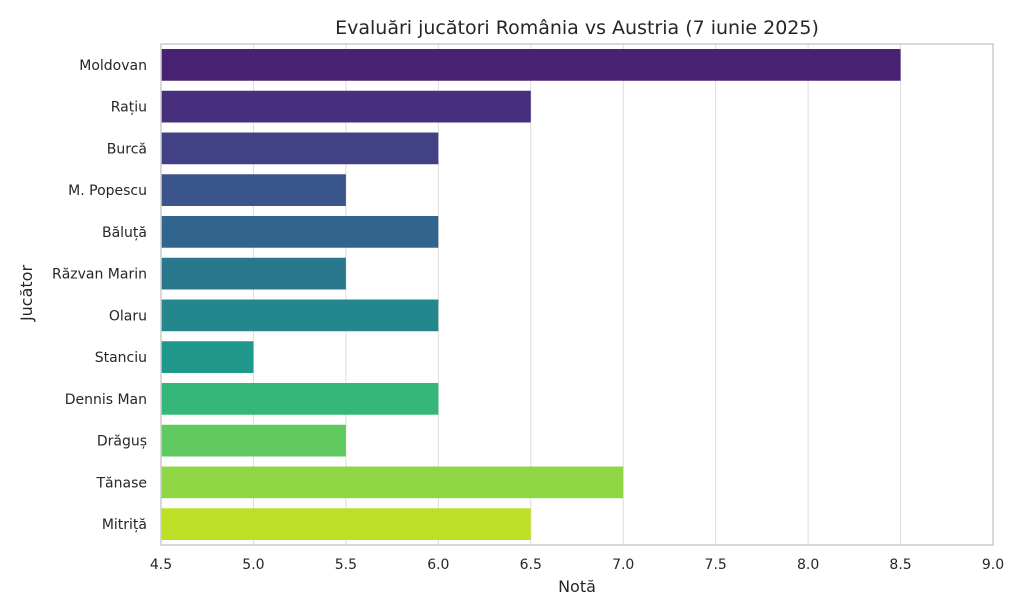 The width and height of the screenshot is (1024, 614). I want to click on y-tick-label: Băluță, so click(124, 233).